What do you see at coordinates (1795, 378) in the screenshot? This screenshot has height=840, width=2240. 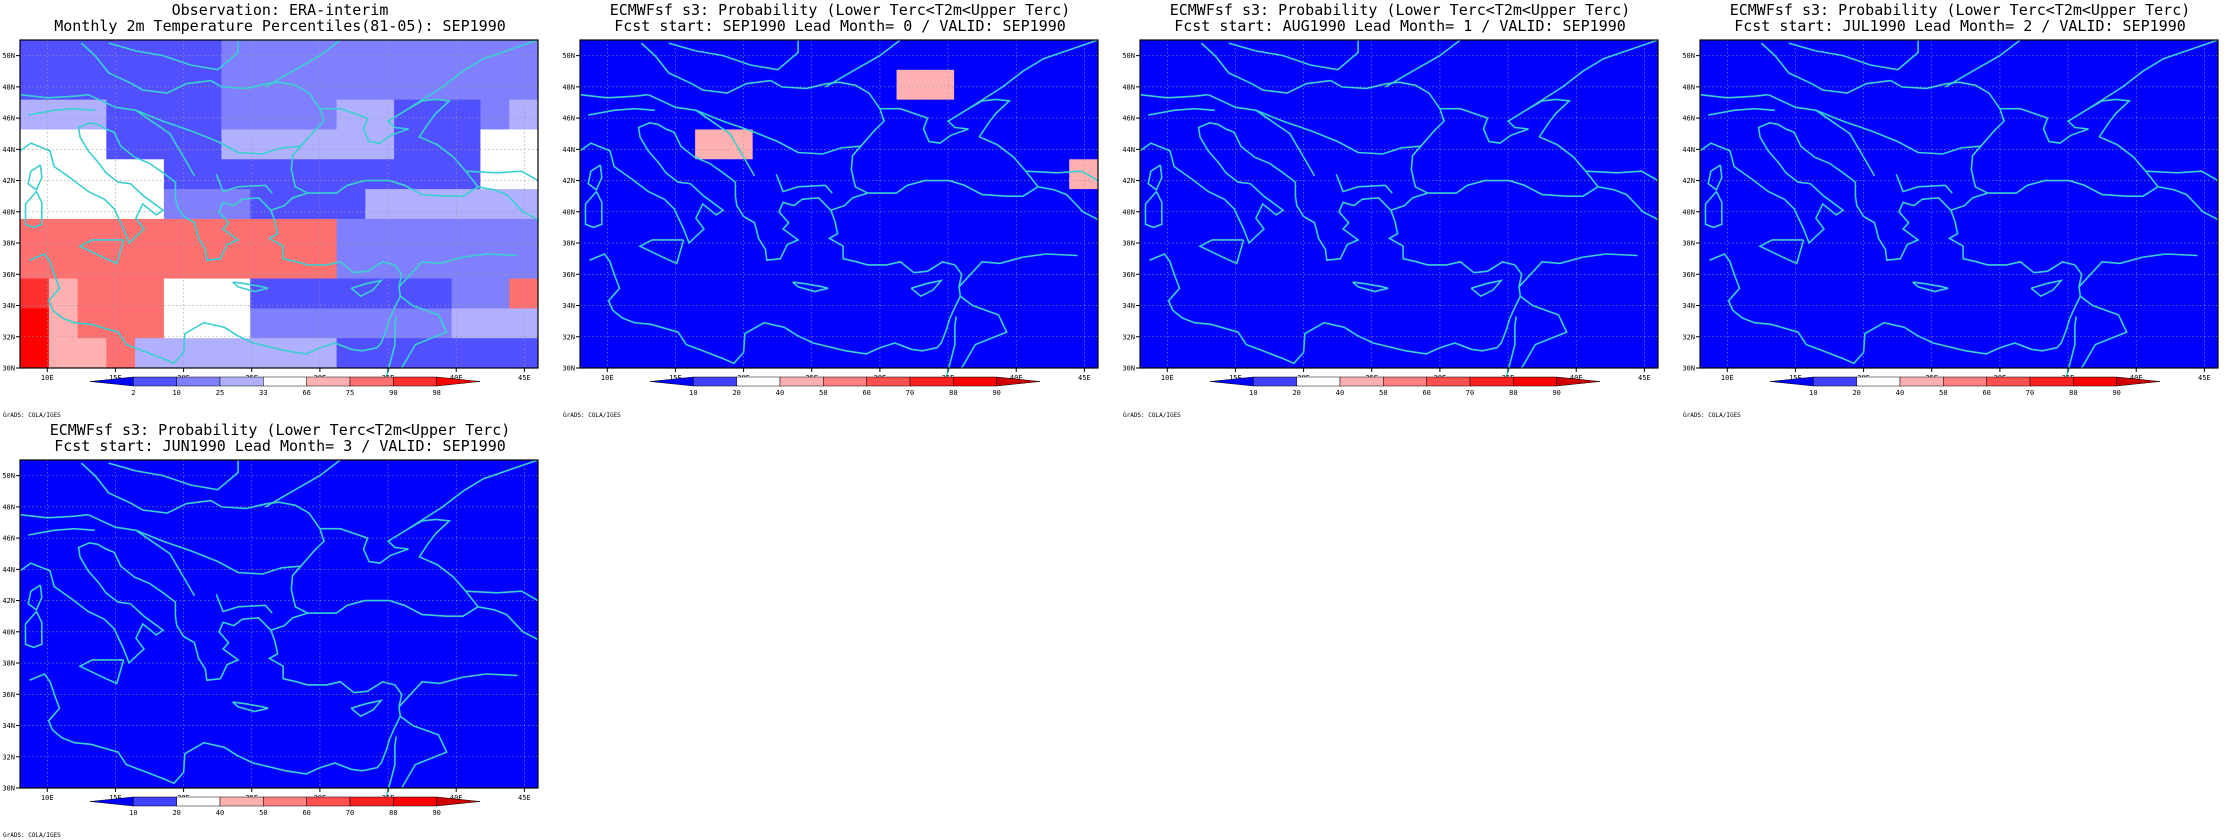 I see `lon-tick-label: 15E` at bounding box center [1795, 378].